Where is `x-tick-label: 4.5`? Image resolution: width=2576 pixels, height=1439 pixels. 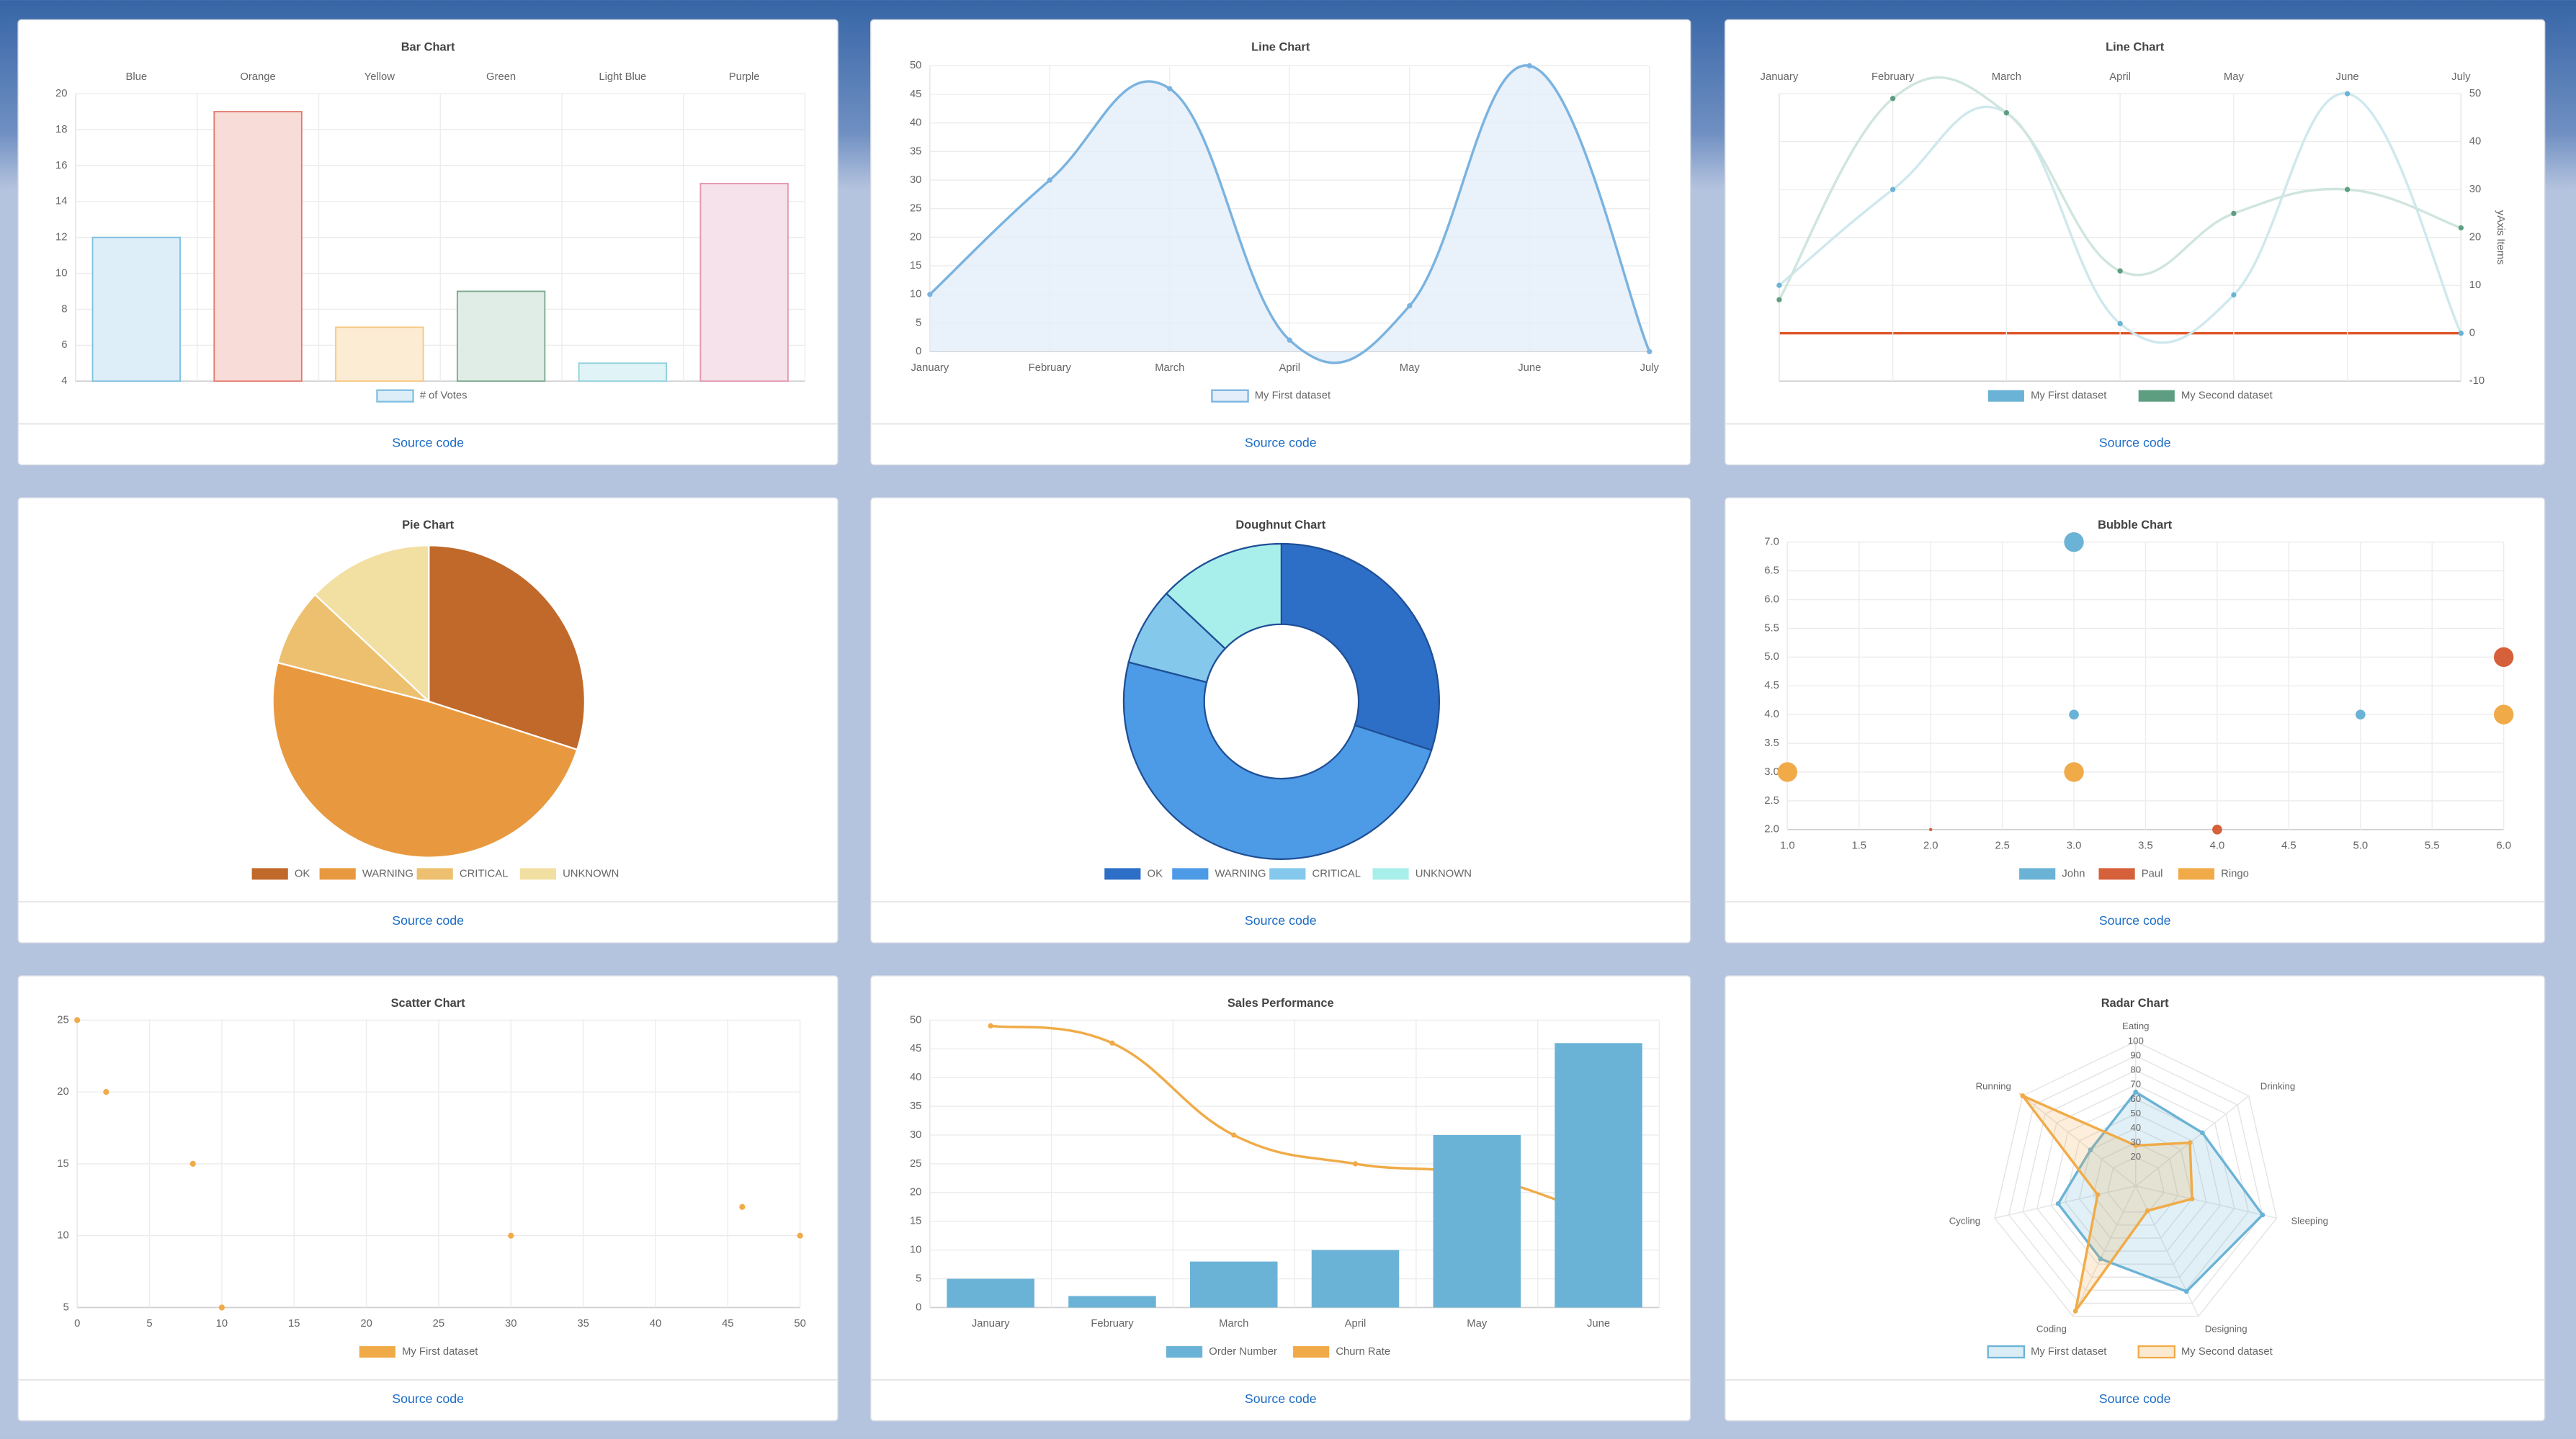
x-tick-label: 4.5 is located at coordinates (2289, 846).